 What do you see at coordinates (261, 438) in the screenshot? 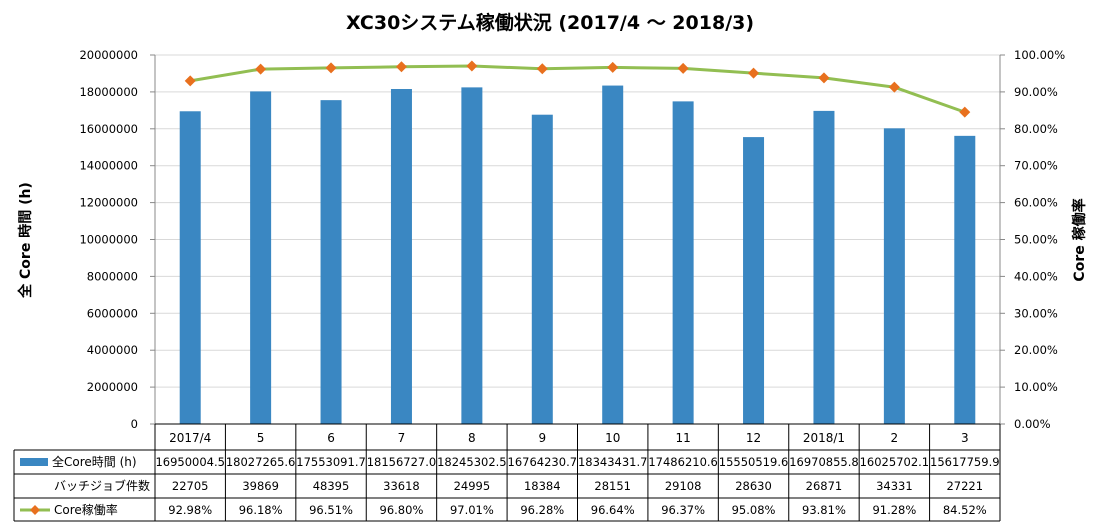
I see `x-tick-label: 5` at bounding box center [261, 438].